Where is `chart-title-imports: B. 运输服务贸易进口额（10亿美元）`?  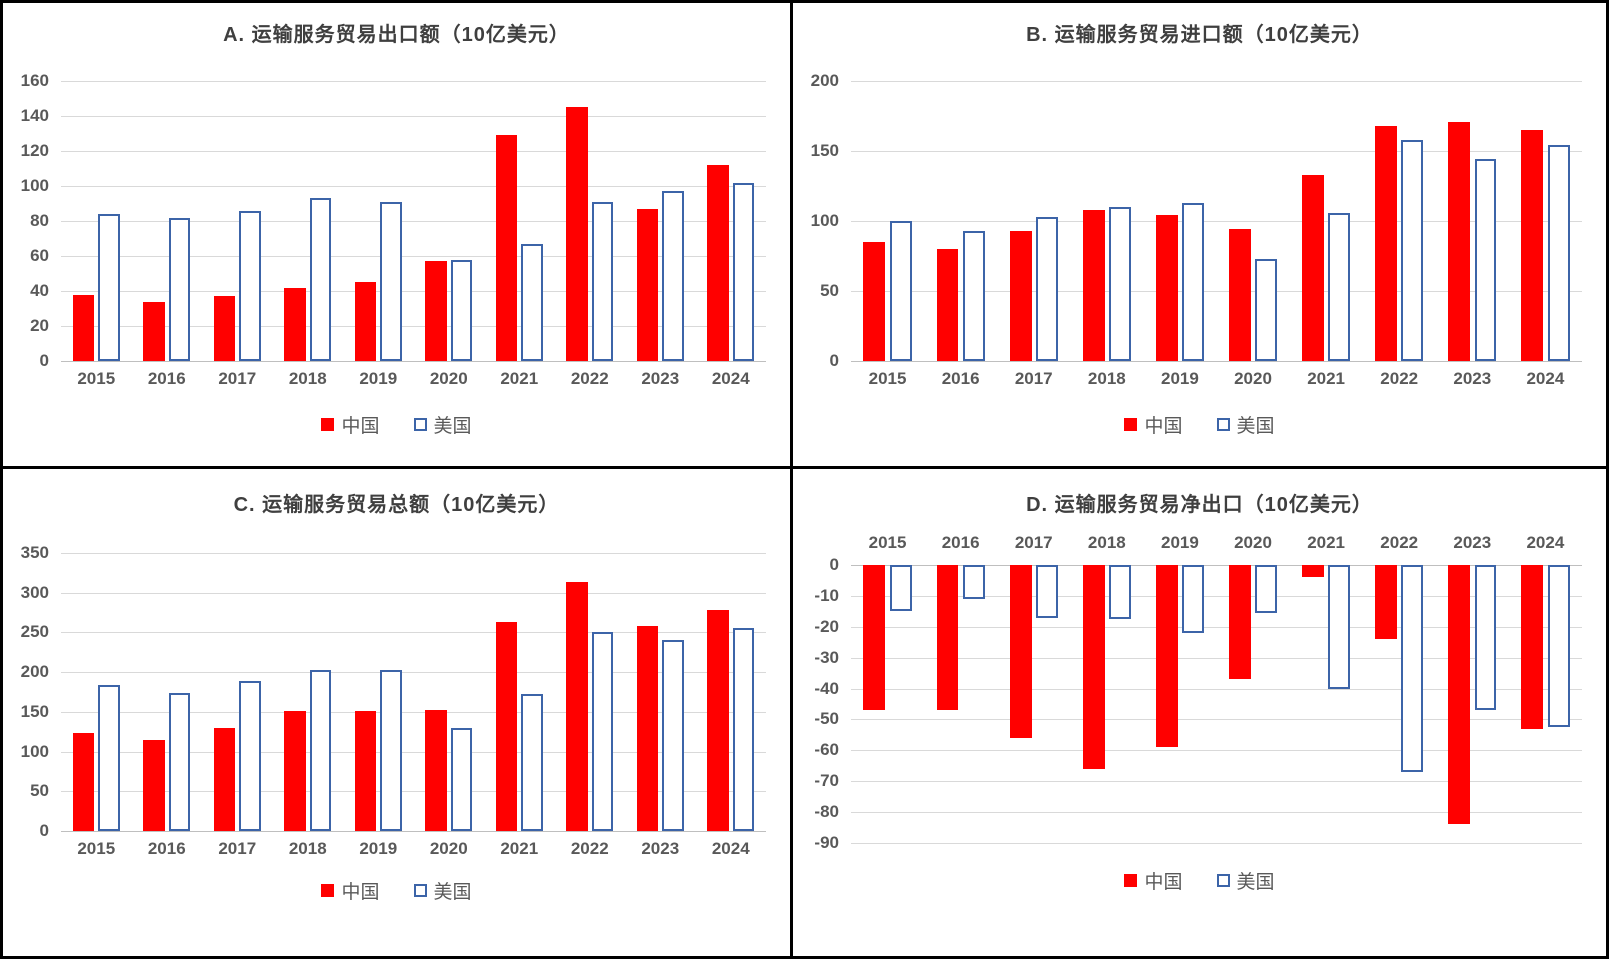
chart-title-imports: B. 运输服务贸易进口额（10亿美元） is located at coordinates (1199, 35).